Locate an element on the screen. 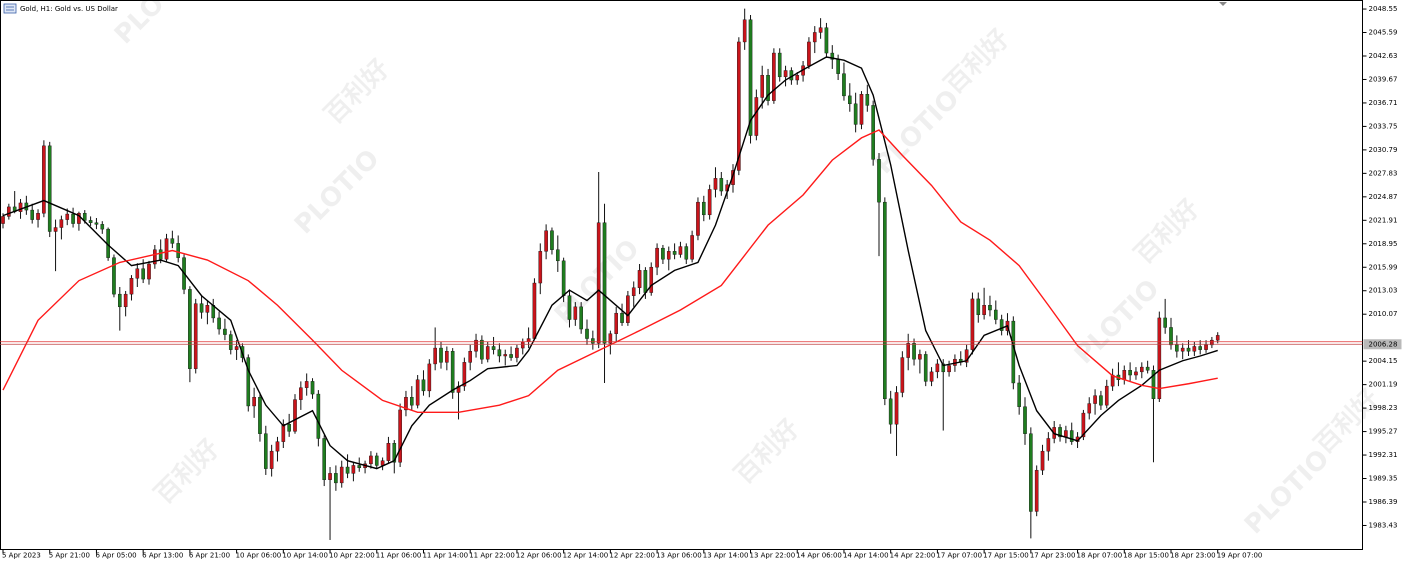 The image size is (1403, 564). x-tick-label: 5 Apr 2023 is located at coordinates (21, 556).